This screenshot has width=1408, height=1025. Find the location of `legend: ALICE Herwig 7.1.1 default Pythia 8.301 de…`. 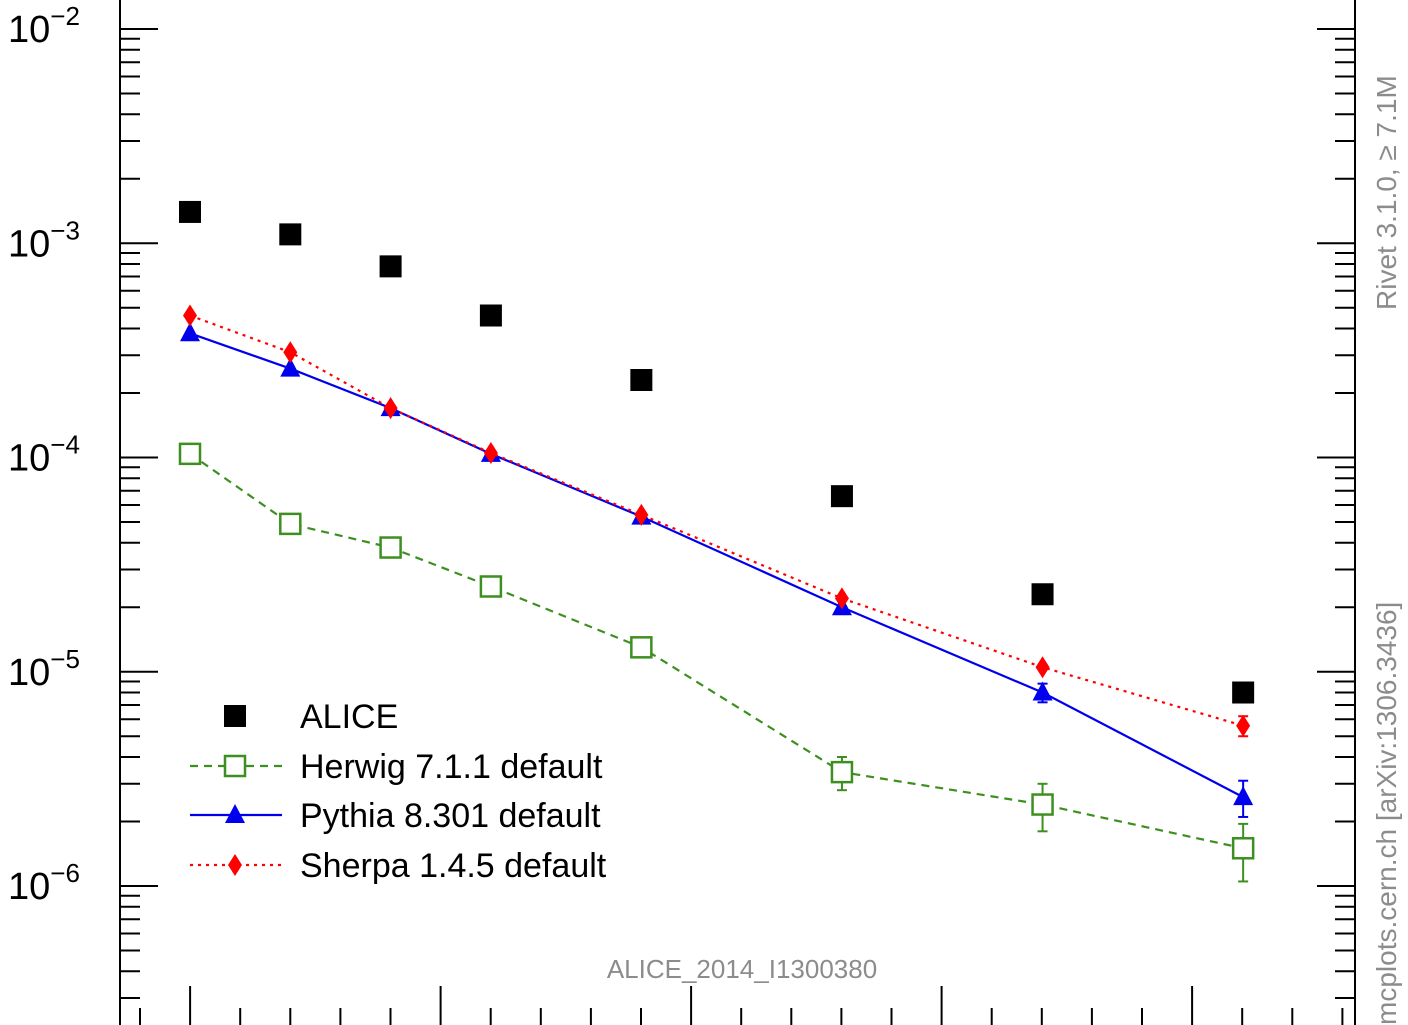

legend: ALICE Herwig 7.1.1 default Pythia 8.301 de… is located at coordinates (398, 791).